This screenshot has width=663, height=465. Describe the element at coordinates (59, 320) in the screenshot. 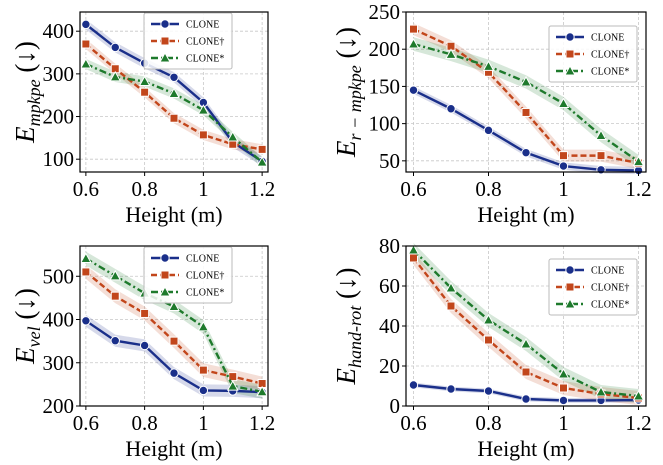

I see `y-tick-label: 400` at that location.